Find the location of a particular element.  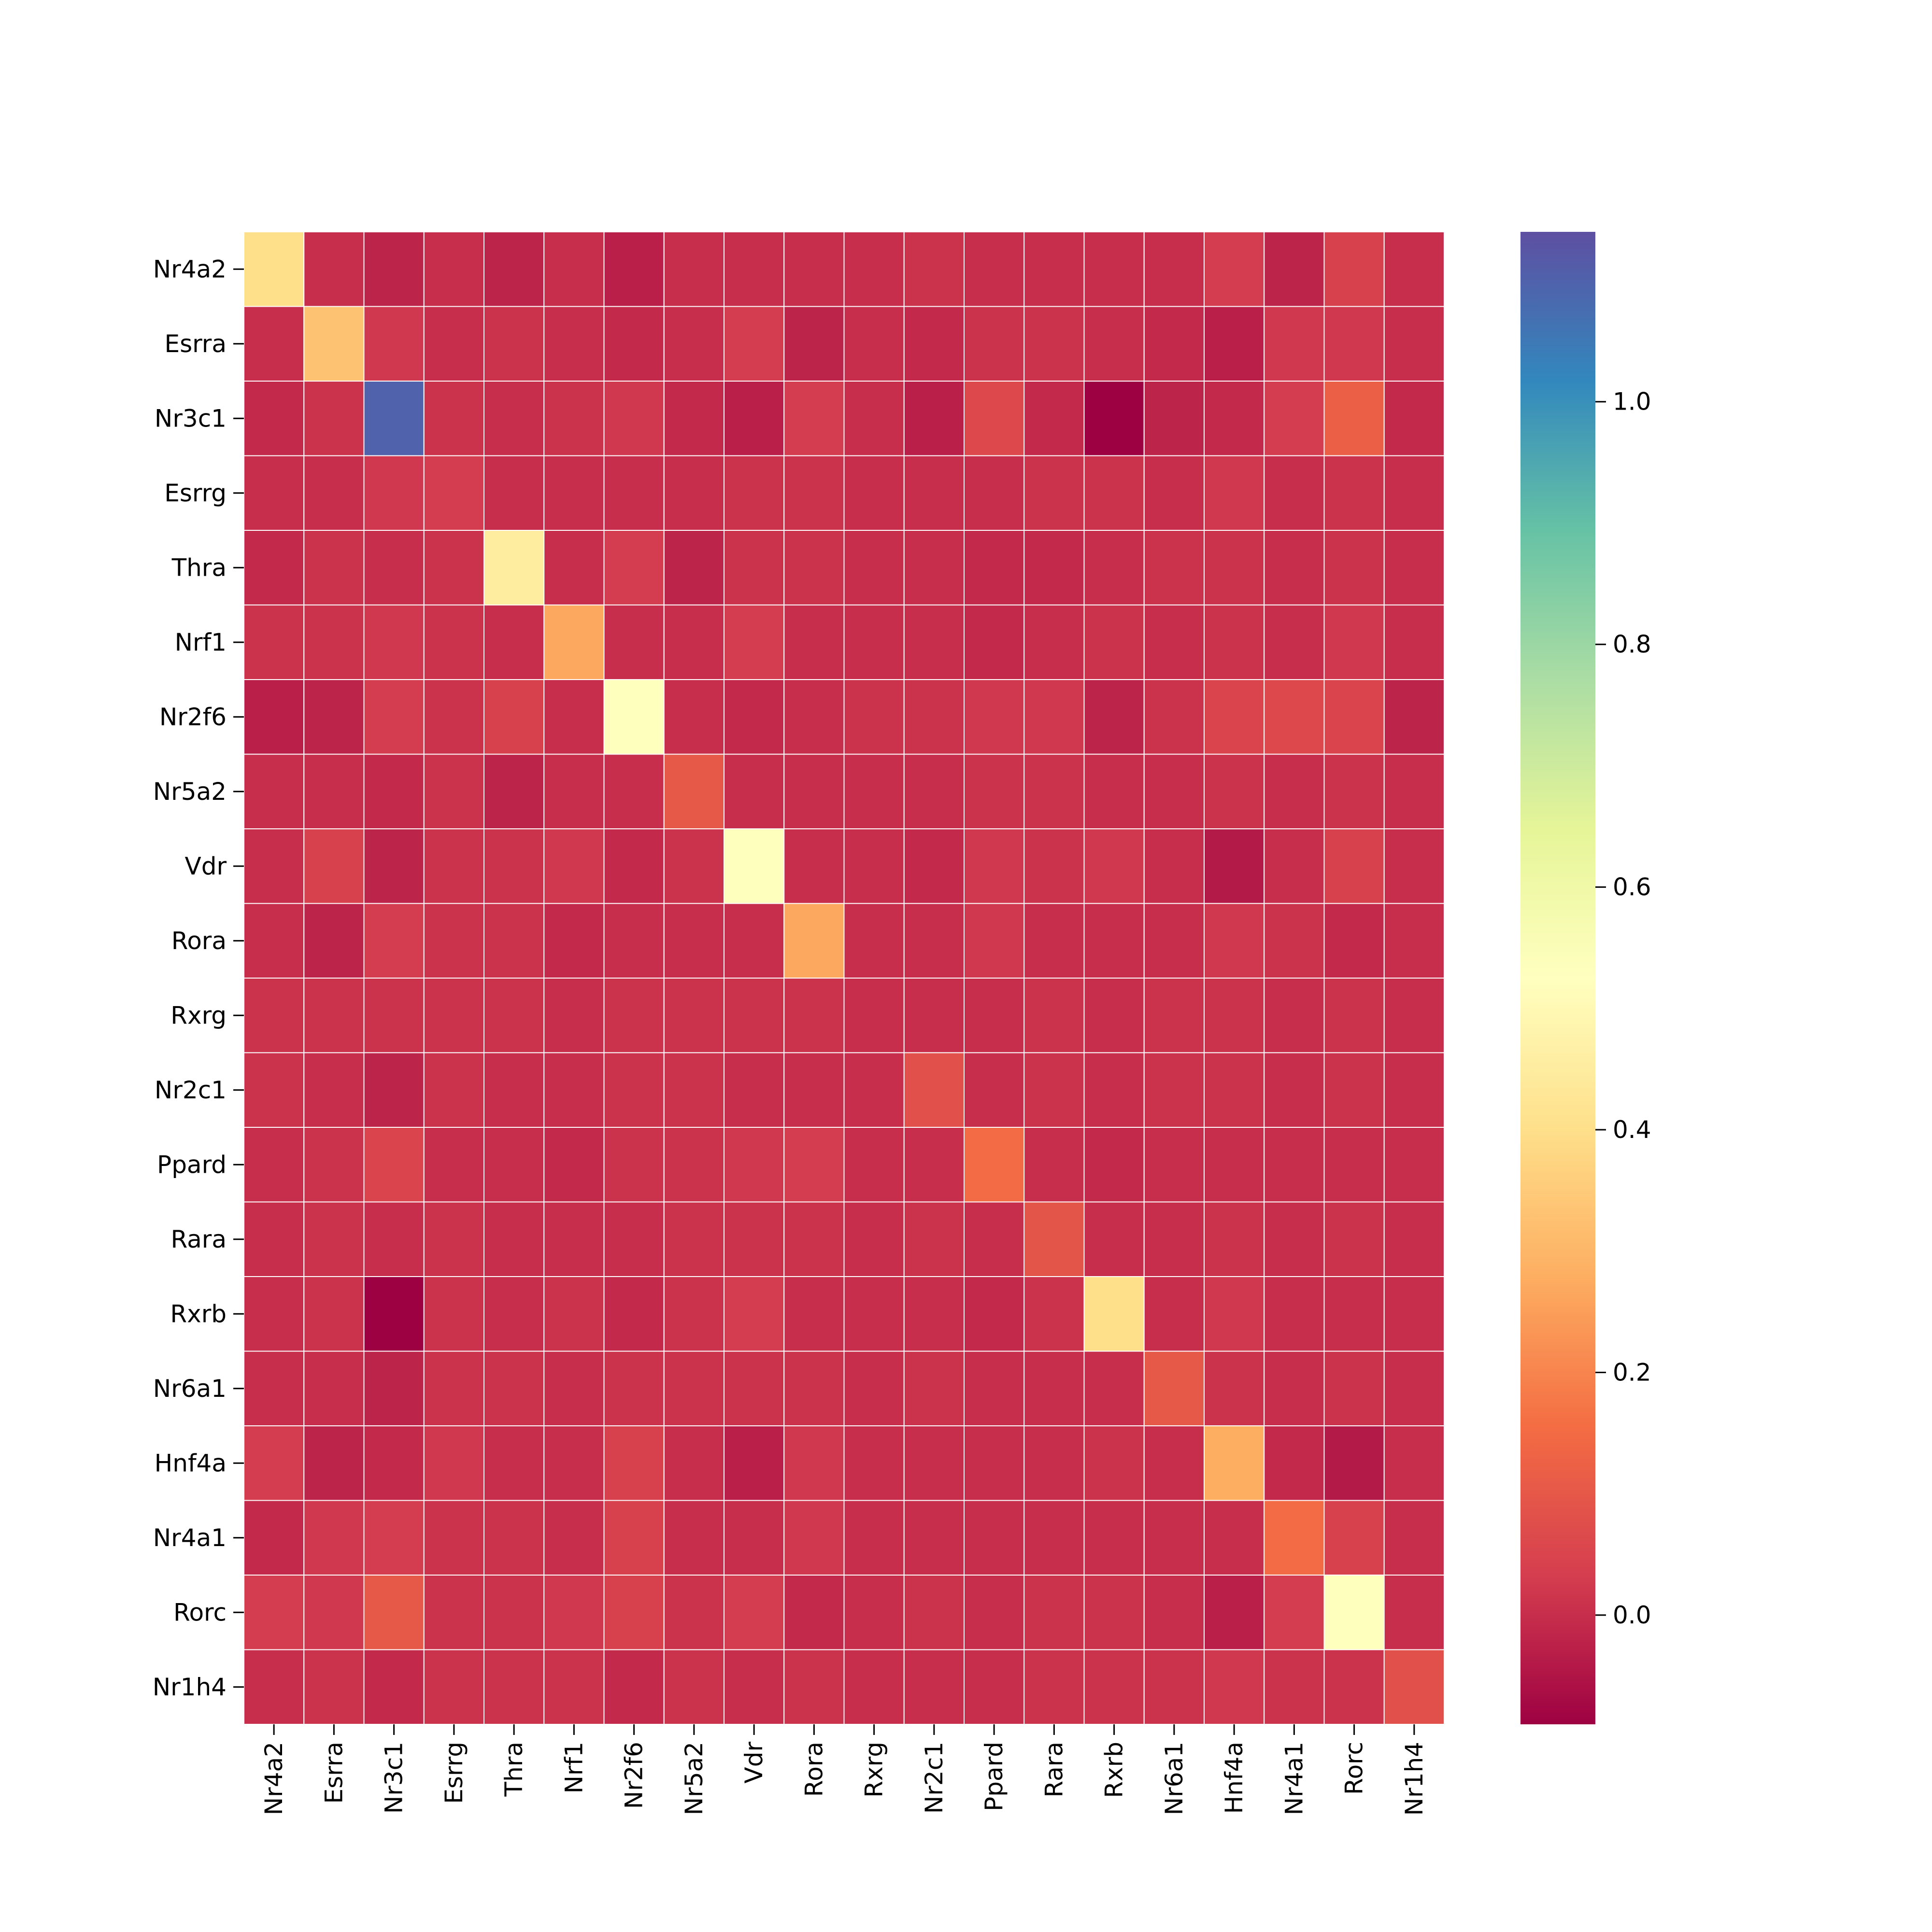

y-tick-label: Esrra is located at coordinates (195, 344).